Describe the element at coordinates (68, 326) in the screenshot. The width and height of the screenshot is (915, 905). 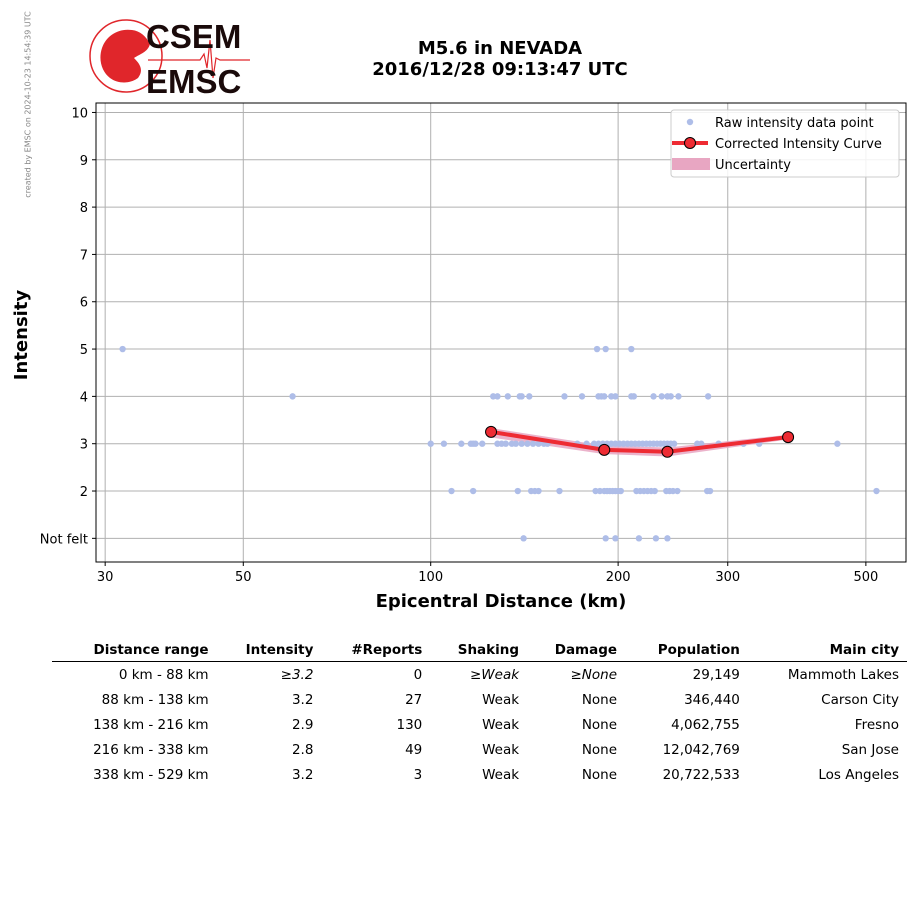
I see `y-tick-labels: Not felt 2 3 4 5 6 7 8 9 10` at that location.